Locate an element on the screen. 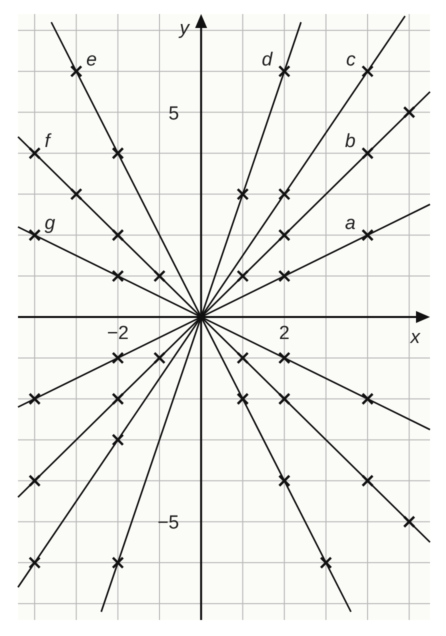 This screenshot has width=446, height=636. y-tick-label: 5 is located at coordinates (174, 113).